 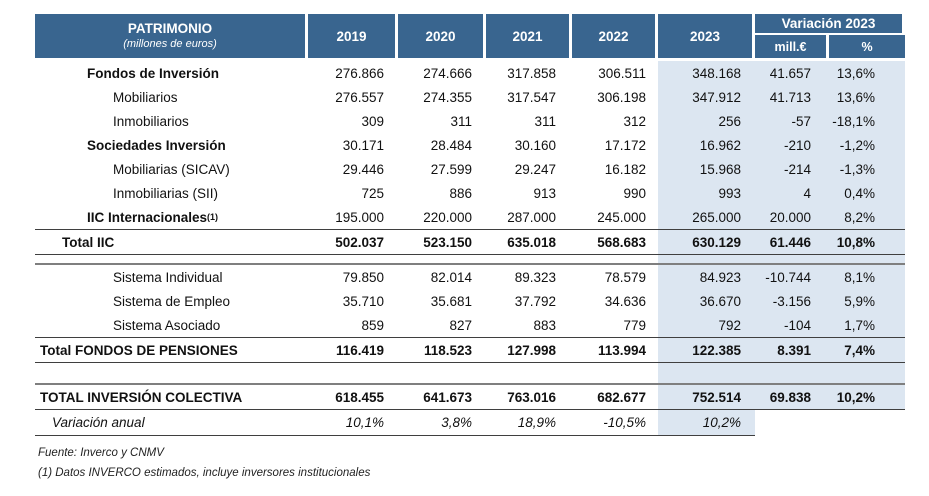 I want to click on cell-2020: 220.000, so click(x=447, y=217).